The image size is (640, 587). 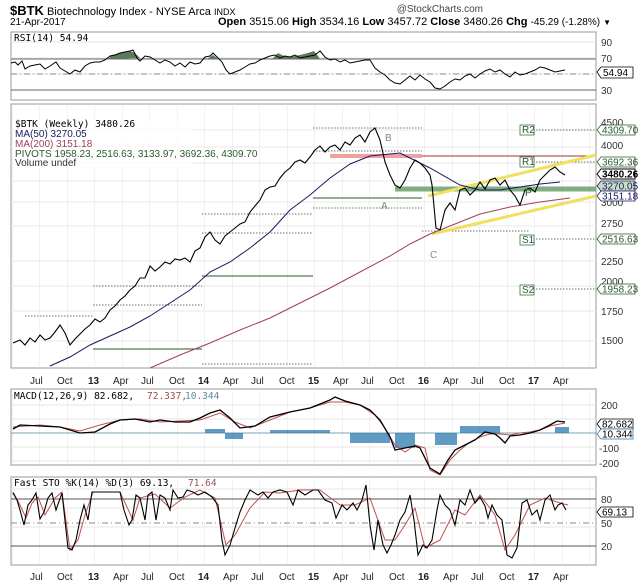 What do you see at coordinates (607, 547) in the screenshot?
I see `svg-text: 20` at bounding box center [607, 547].